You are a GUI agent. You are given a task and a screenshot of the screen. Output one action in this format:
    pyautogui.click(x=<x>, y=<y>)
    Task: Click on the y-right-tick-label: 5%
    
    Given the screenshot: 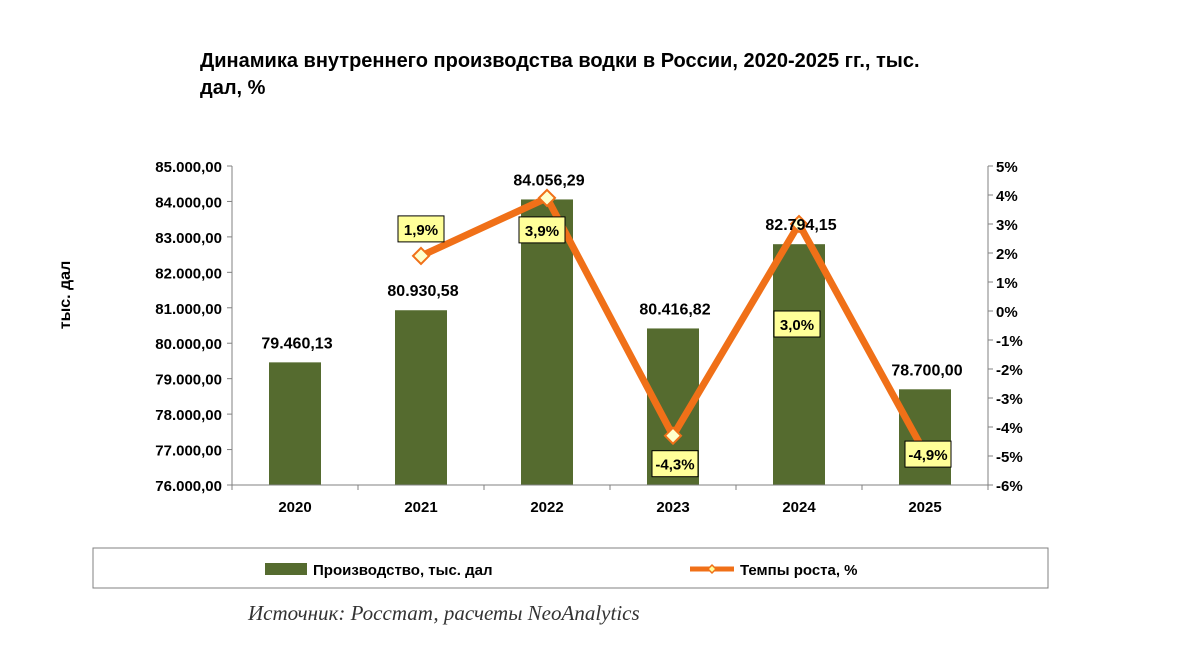 What is the action you would take?
    pyautogui.click(x=1007, y=167)
    